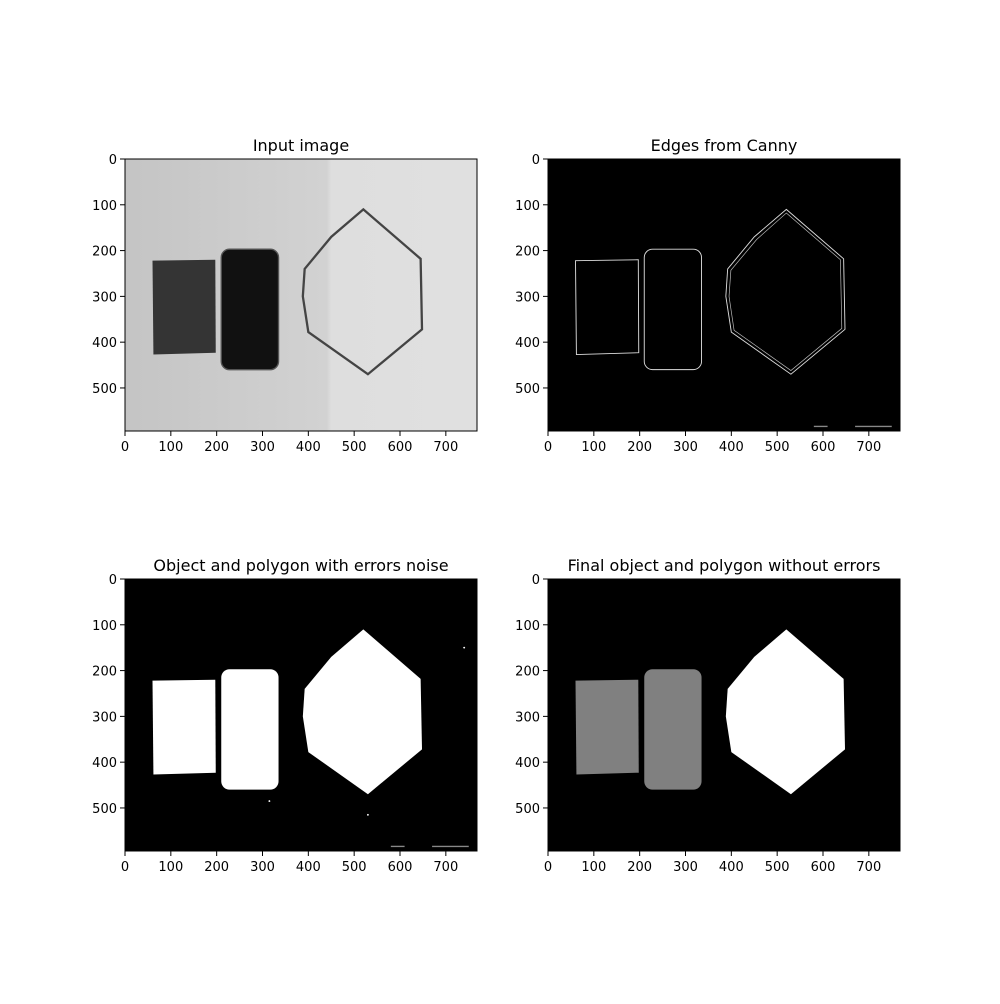 The width and height of the screenshot is (1000, 1004). I want to click on book-edge, so click(607, 307).